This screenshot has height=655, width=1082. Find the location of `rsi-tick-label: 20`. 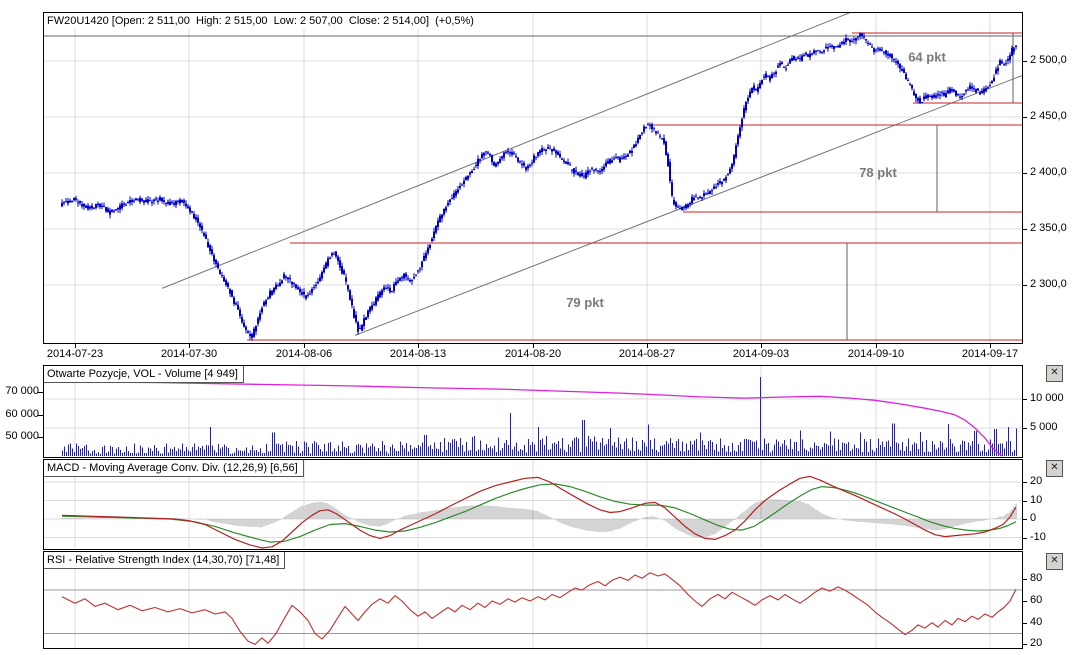

rsi-tick-label: 20 is located at coordinates (1036, 643).